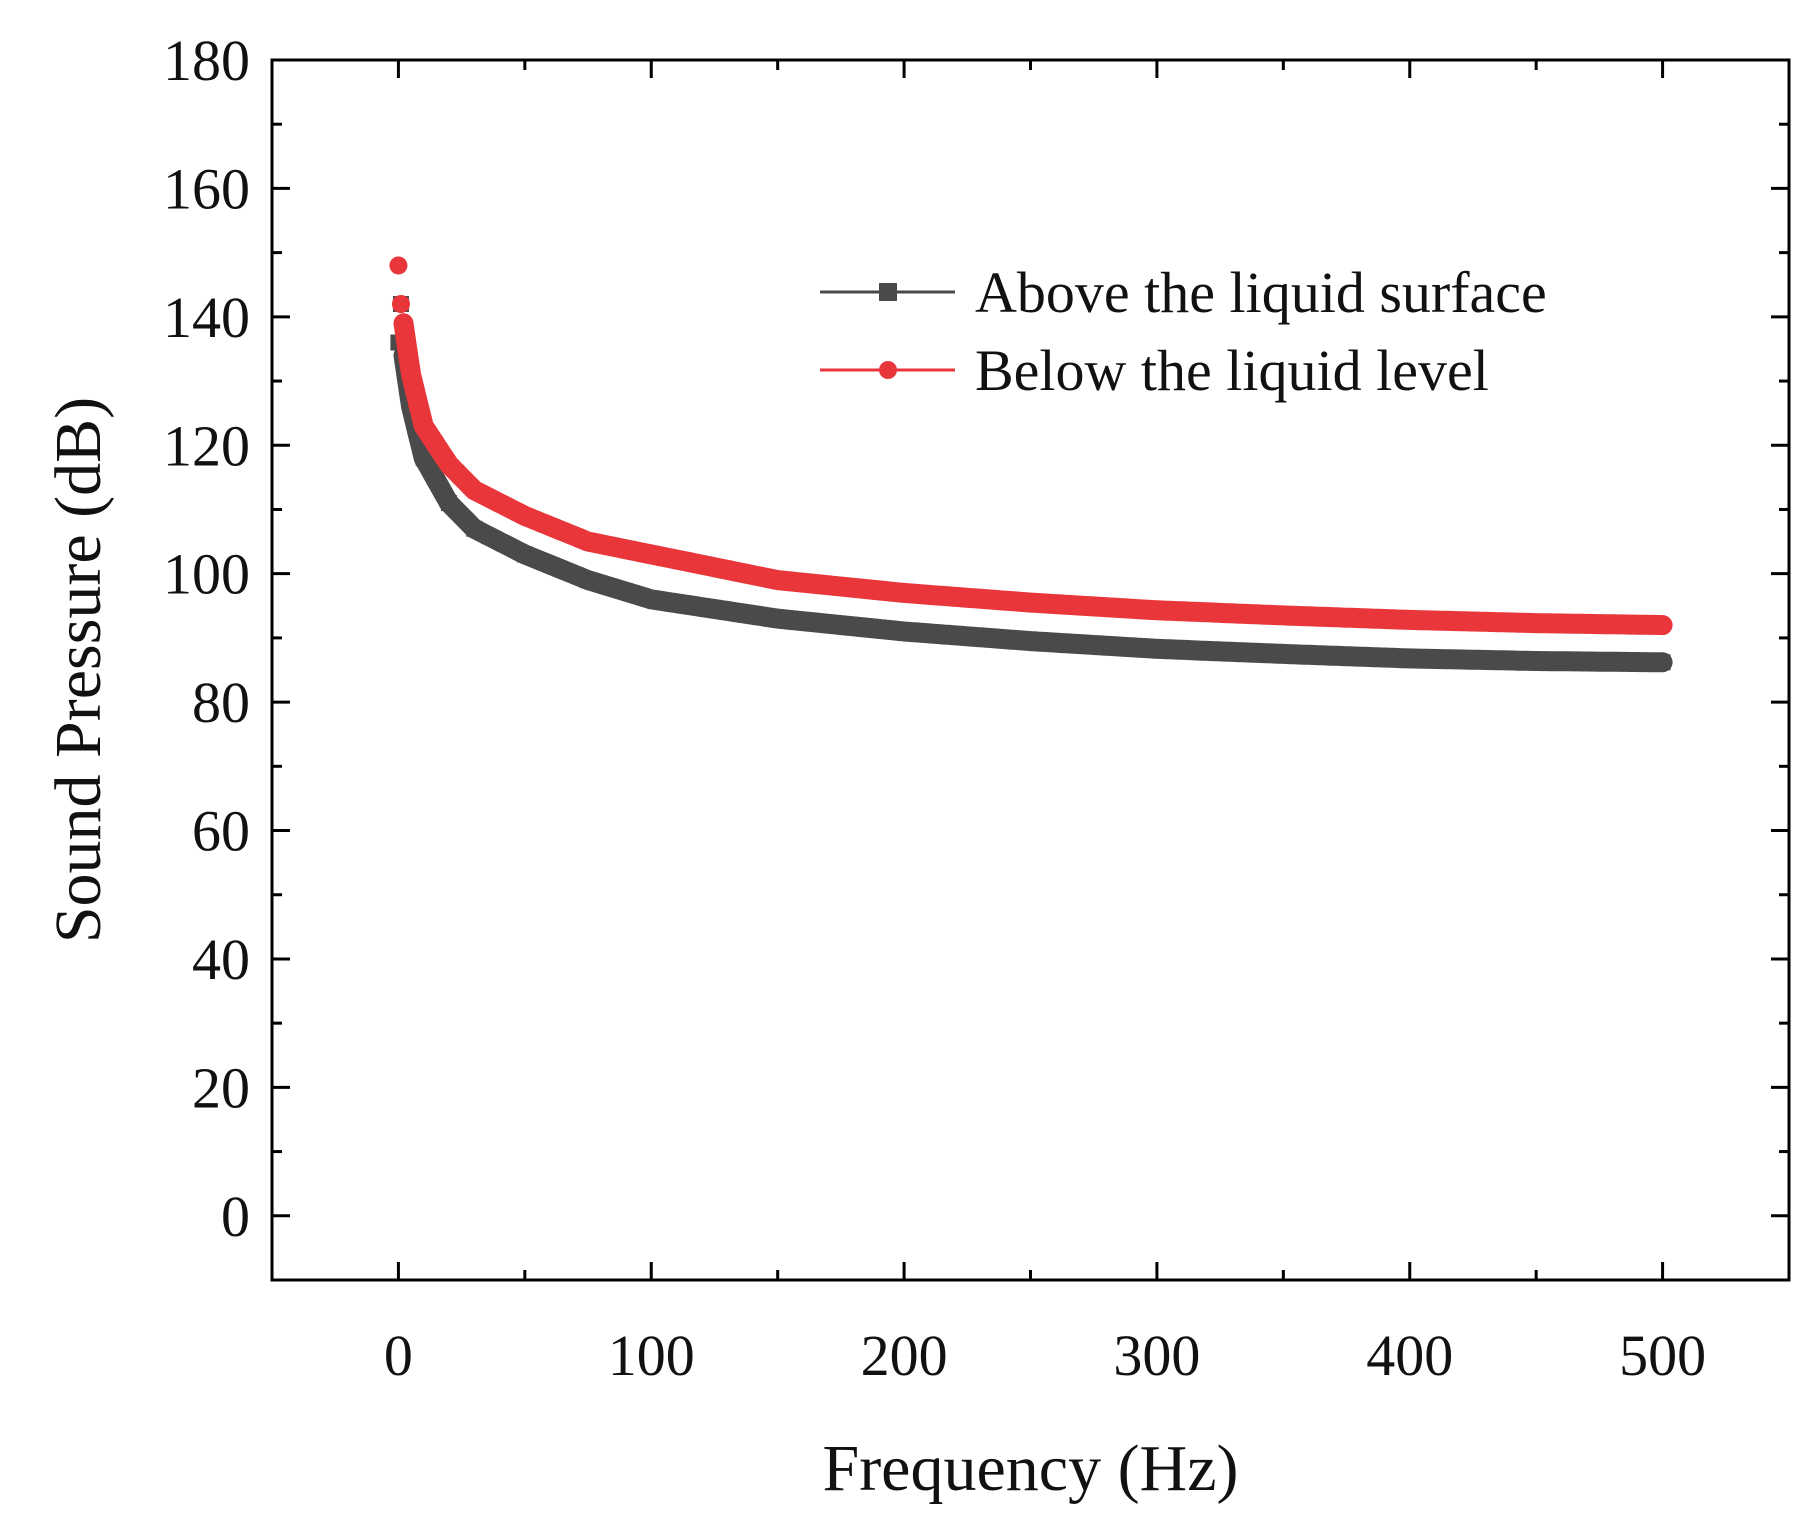 This screenshot has width=1819, height=1536. What do you see at coordinates (78, 670) in the screenshot?
I see `y-axis-title: Sound Pressure (dB)` at bounding box center [78, 670].